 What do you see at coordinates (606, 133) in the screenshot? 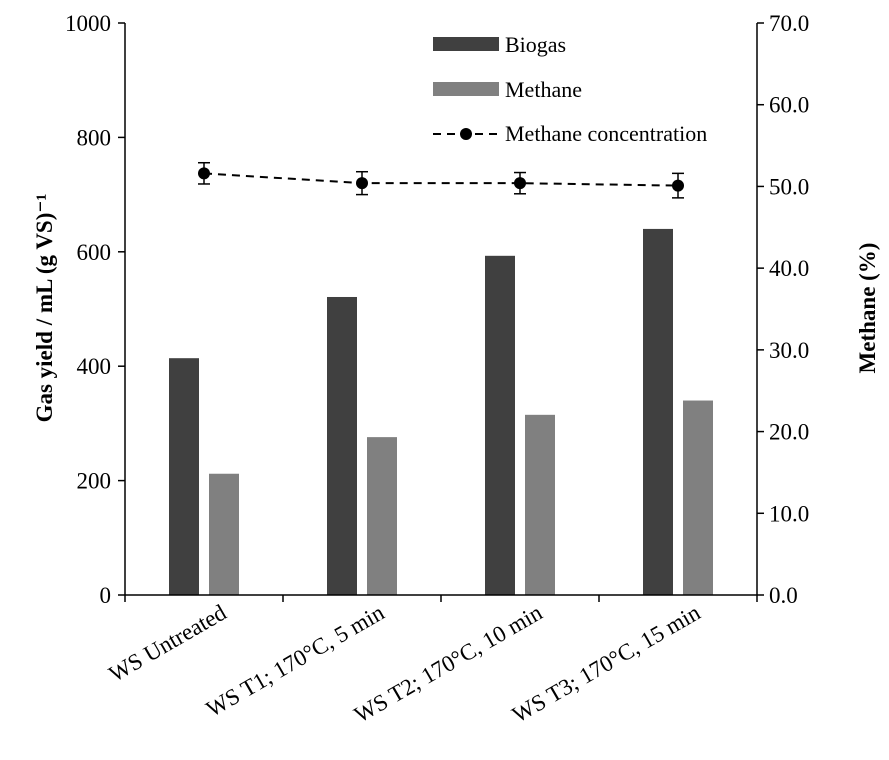
I see `legend-label-methane-concentration: Methane concentration` at bounding box center [606, 133].